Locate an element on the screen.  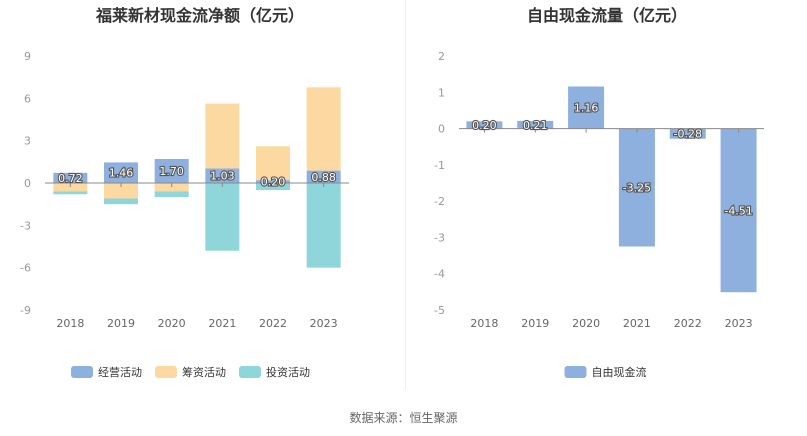
chart-title-free-cashflow: 自由现金流量（亿元） is located at coordinates (606, 15).